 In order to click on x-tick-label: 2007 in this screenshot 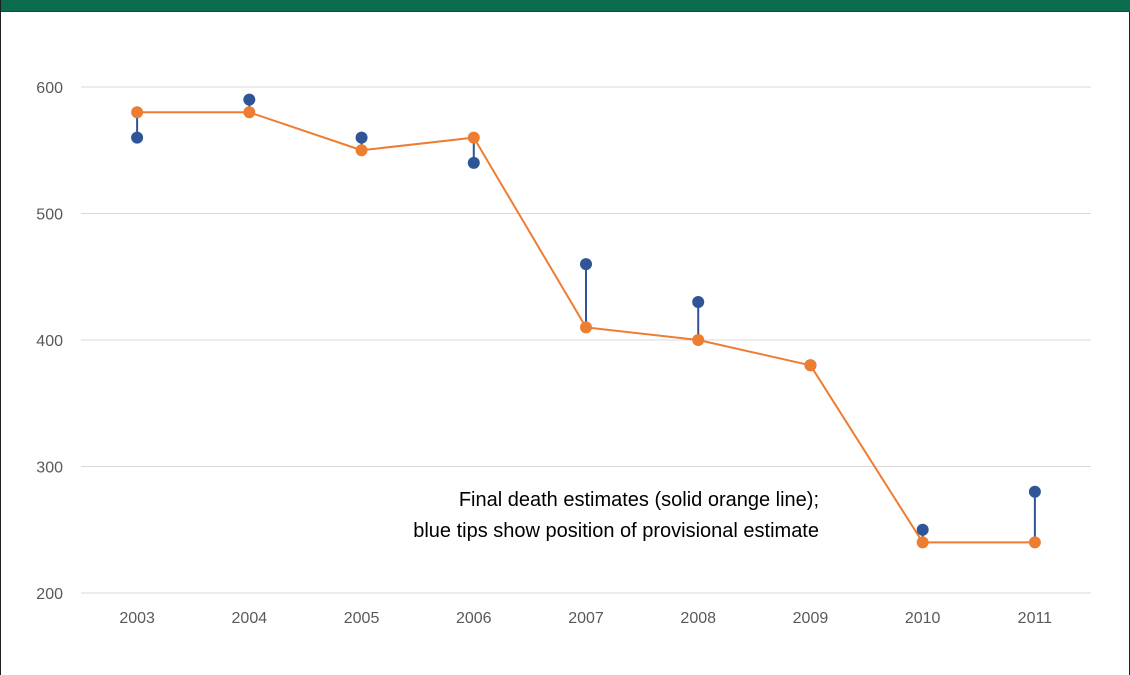, I will do `click(586, 618)`.